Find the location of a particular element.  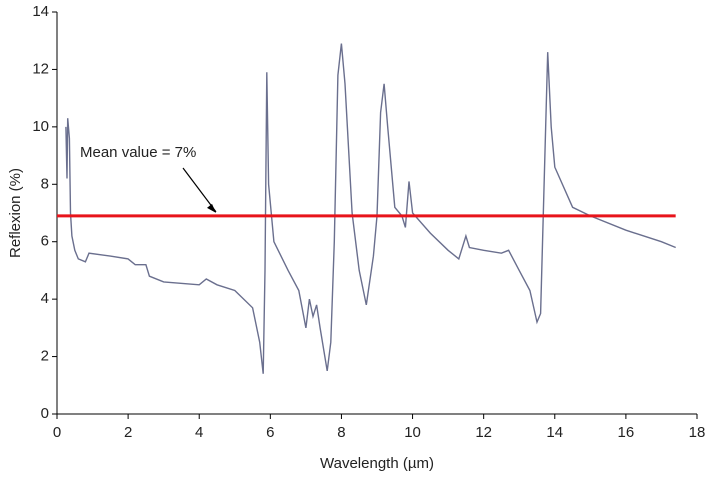

mean-annotation: Mean value = 7% is located at coordinates (138, 152).